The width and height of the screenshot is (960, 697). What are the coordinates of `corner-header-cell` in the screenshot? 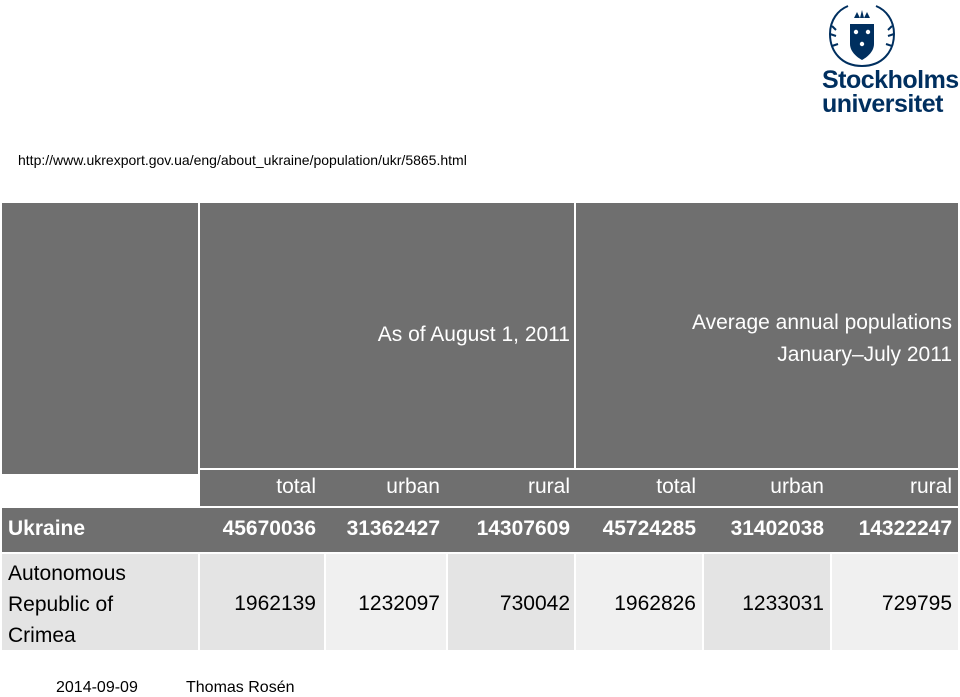 It's located at (100, 338).